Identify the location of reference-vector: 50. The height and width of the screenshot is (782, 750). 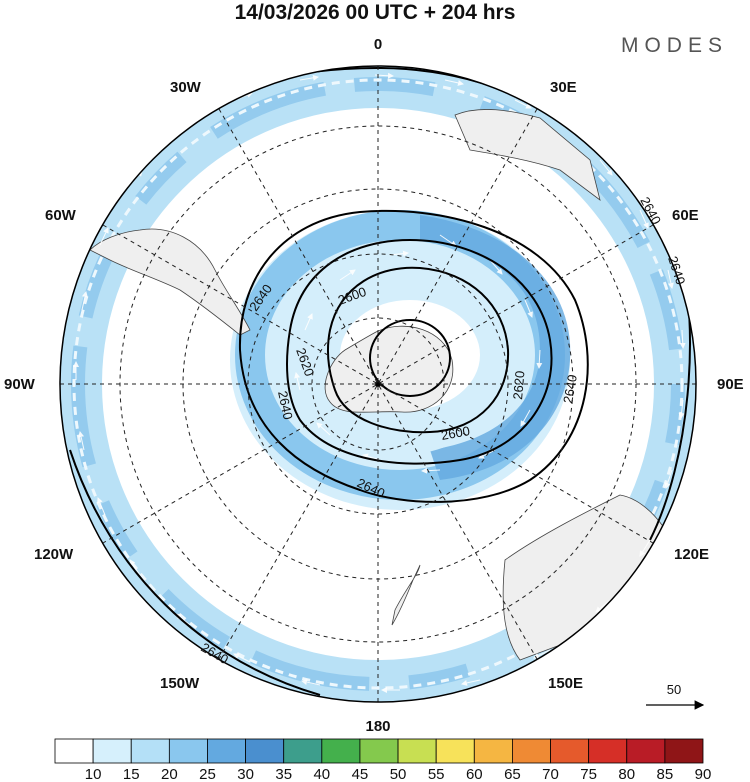
(675, 696).